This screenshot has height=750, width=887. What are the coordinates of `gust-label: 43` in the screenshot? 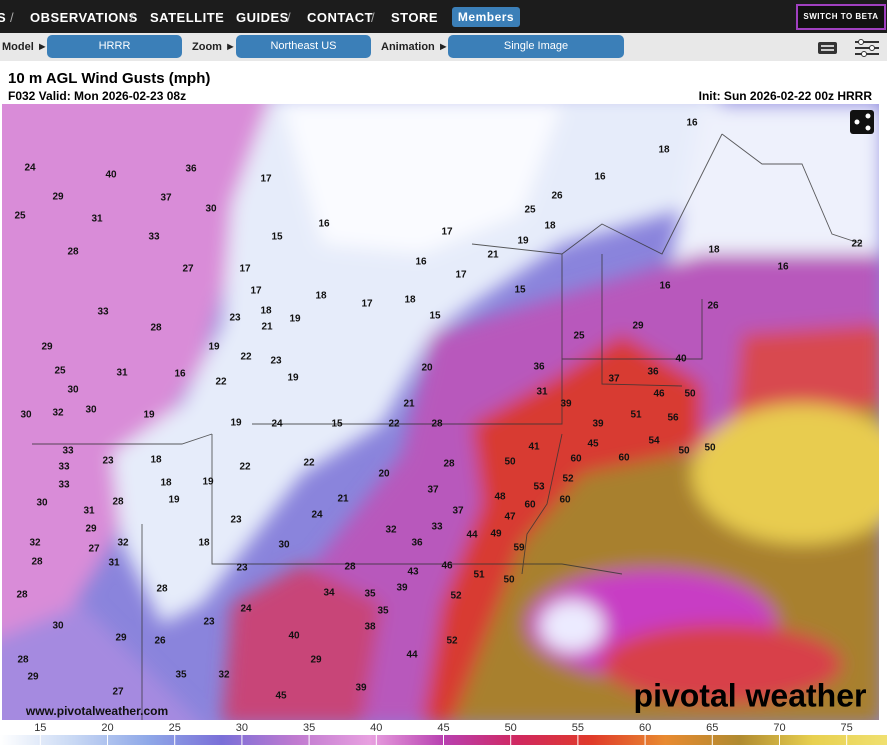 It's located at (413, 572).